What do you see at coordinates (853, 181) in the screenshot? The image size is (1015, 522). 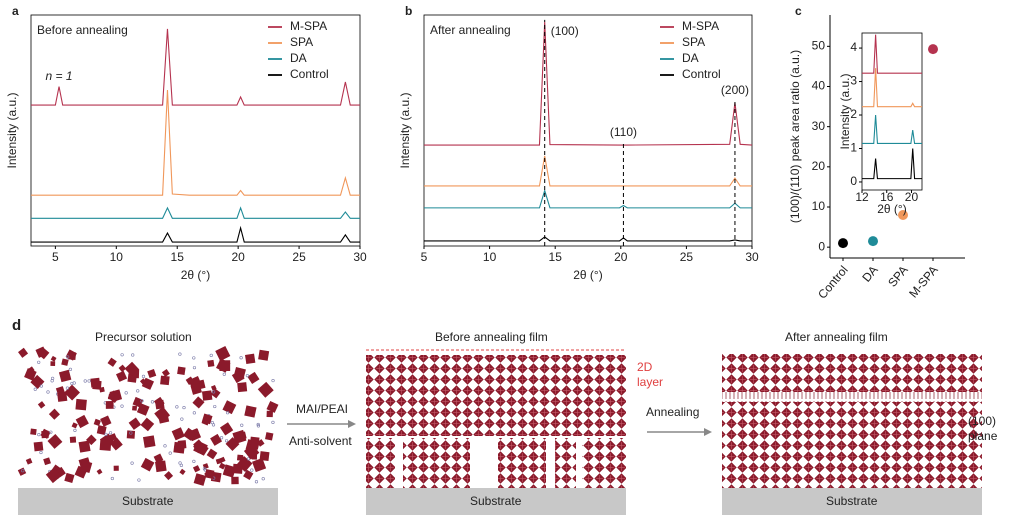 I see `y-tick-label: 0` at bounding box center [853, 181].